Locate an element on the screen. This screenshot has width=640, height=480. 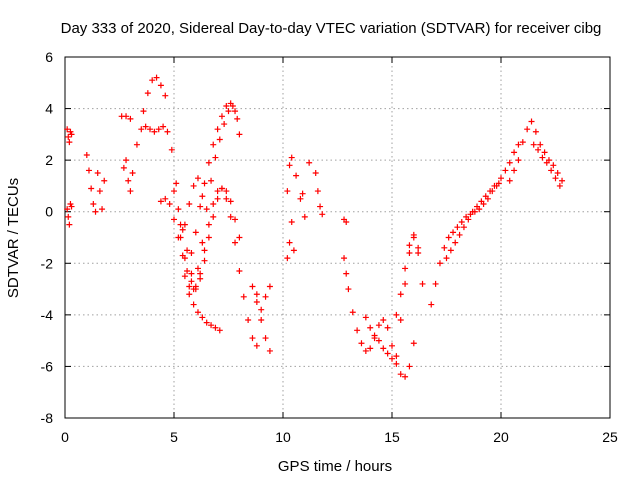
series-arc-c is located at coordinates (95, 183).